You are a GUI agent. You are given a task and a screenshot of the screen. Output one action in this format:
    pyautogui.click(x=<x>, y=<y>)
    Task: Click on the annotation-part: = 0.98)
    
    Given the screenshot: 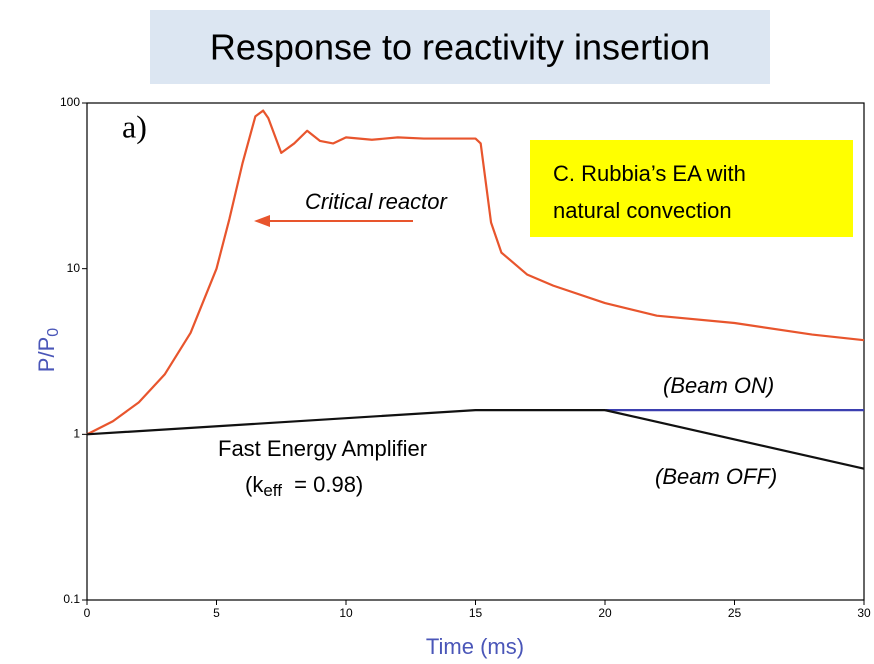 What is the action you would take?
    pyautogui.click(x=322, y=484)
    